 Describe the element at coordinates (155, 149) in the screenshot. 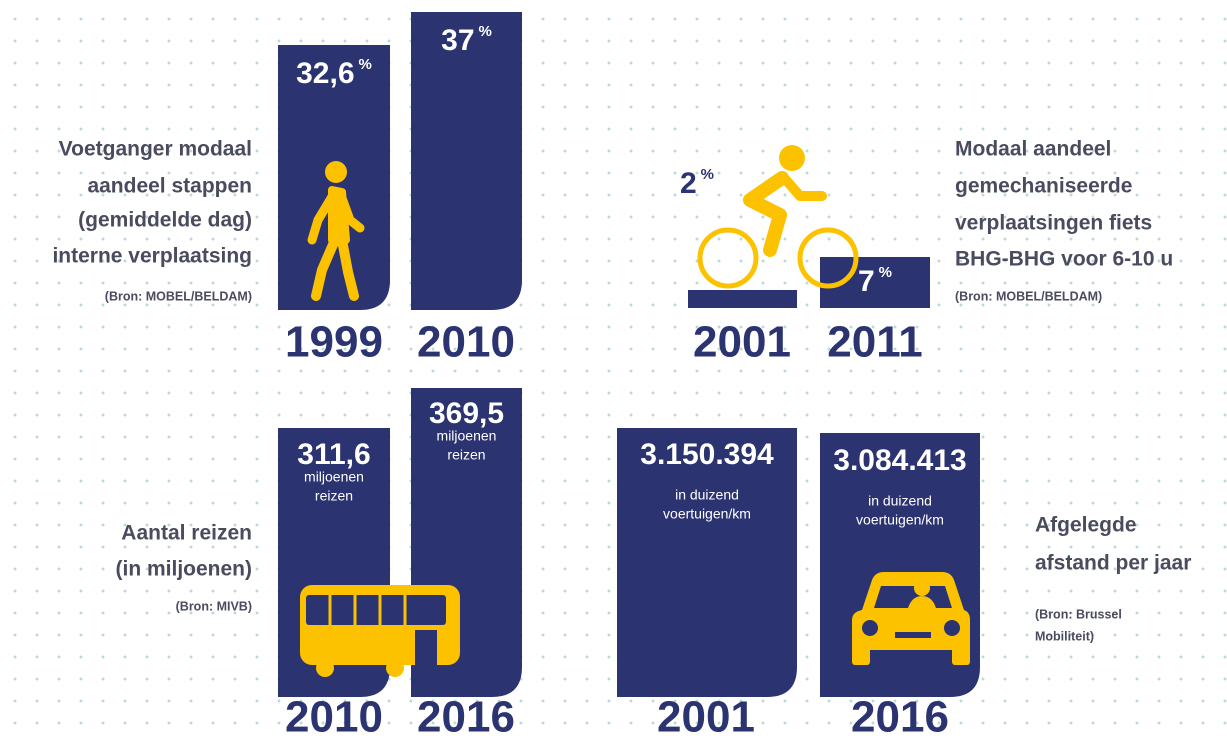

I see `panel-label: Voetganger modaal` at that location.